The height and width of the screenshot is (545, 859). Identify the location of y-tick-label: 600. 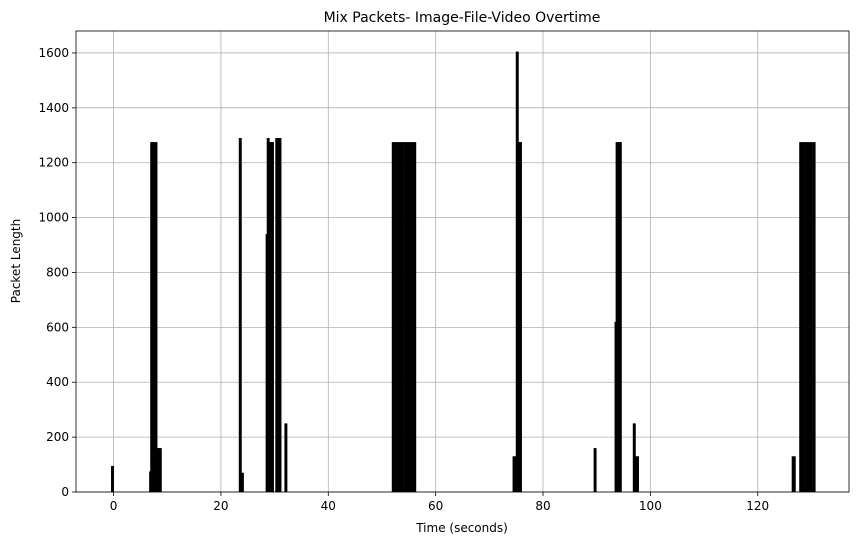
(57, 327).